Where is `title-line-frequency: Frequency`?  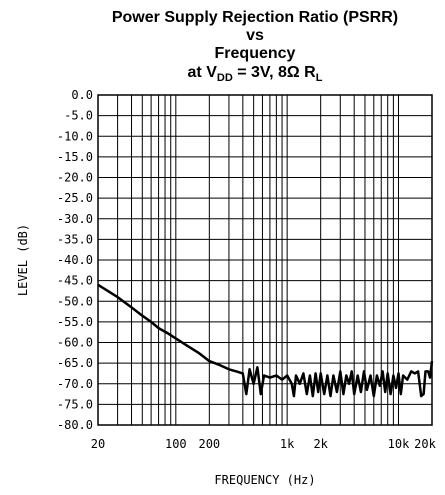
title-line-frequency: Frequency is located at coordinates (255, 53).